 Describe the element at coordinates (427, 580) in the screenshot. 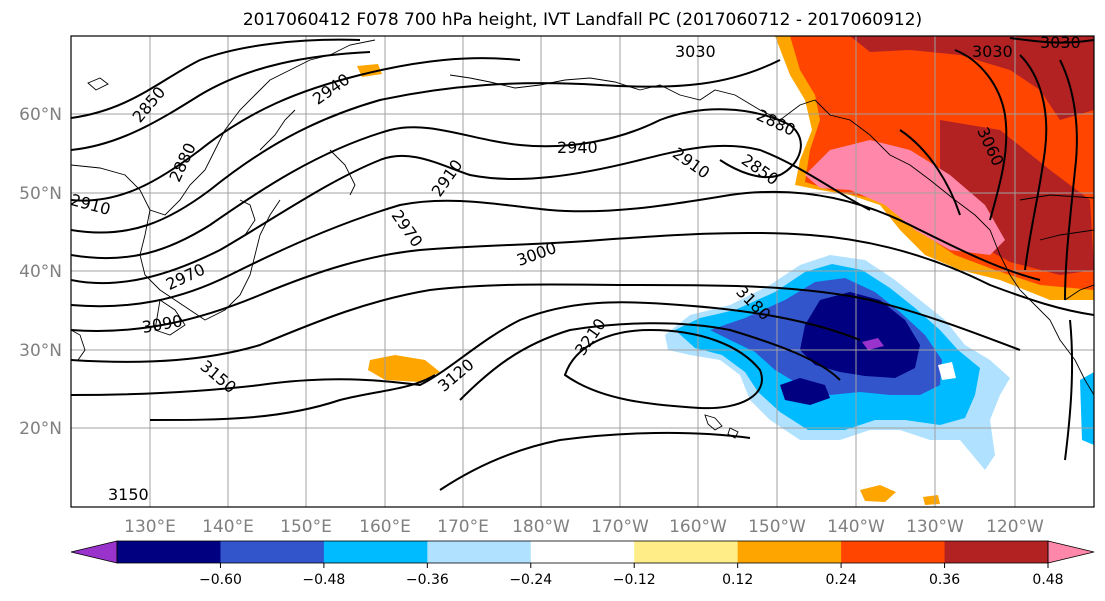

I see `colorbar-tick-label: −0.36` at that location.